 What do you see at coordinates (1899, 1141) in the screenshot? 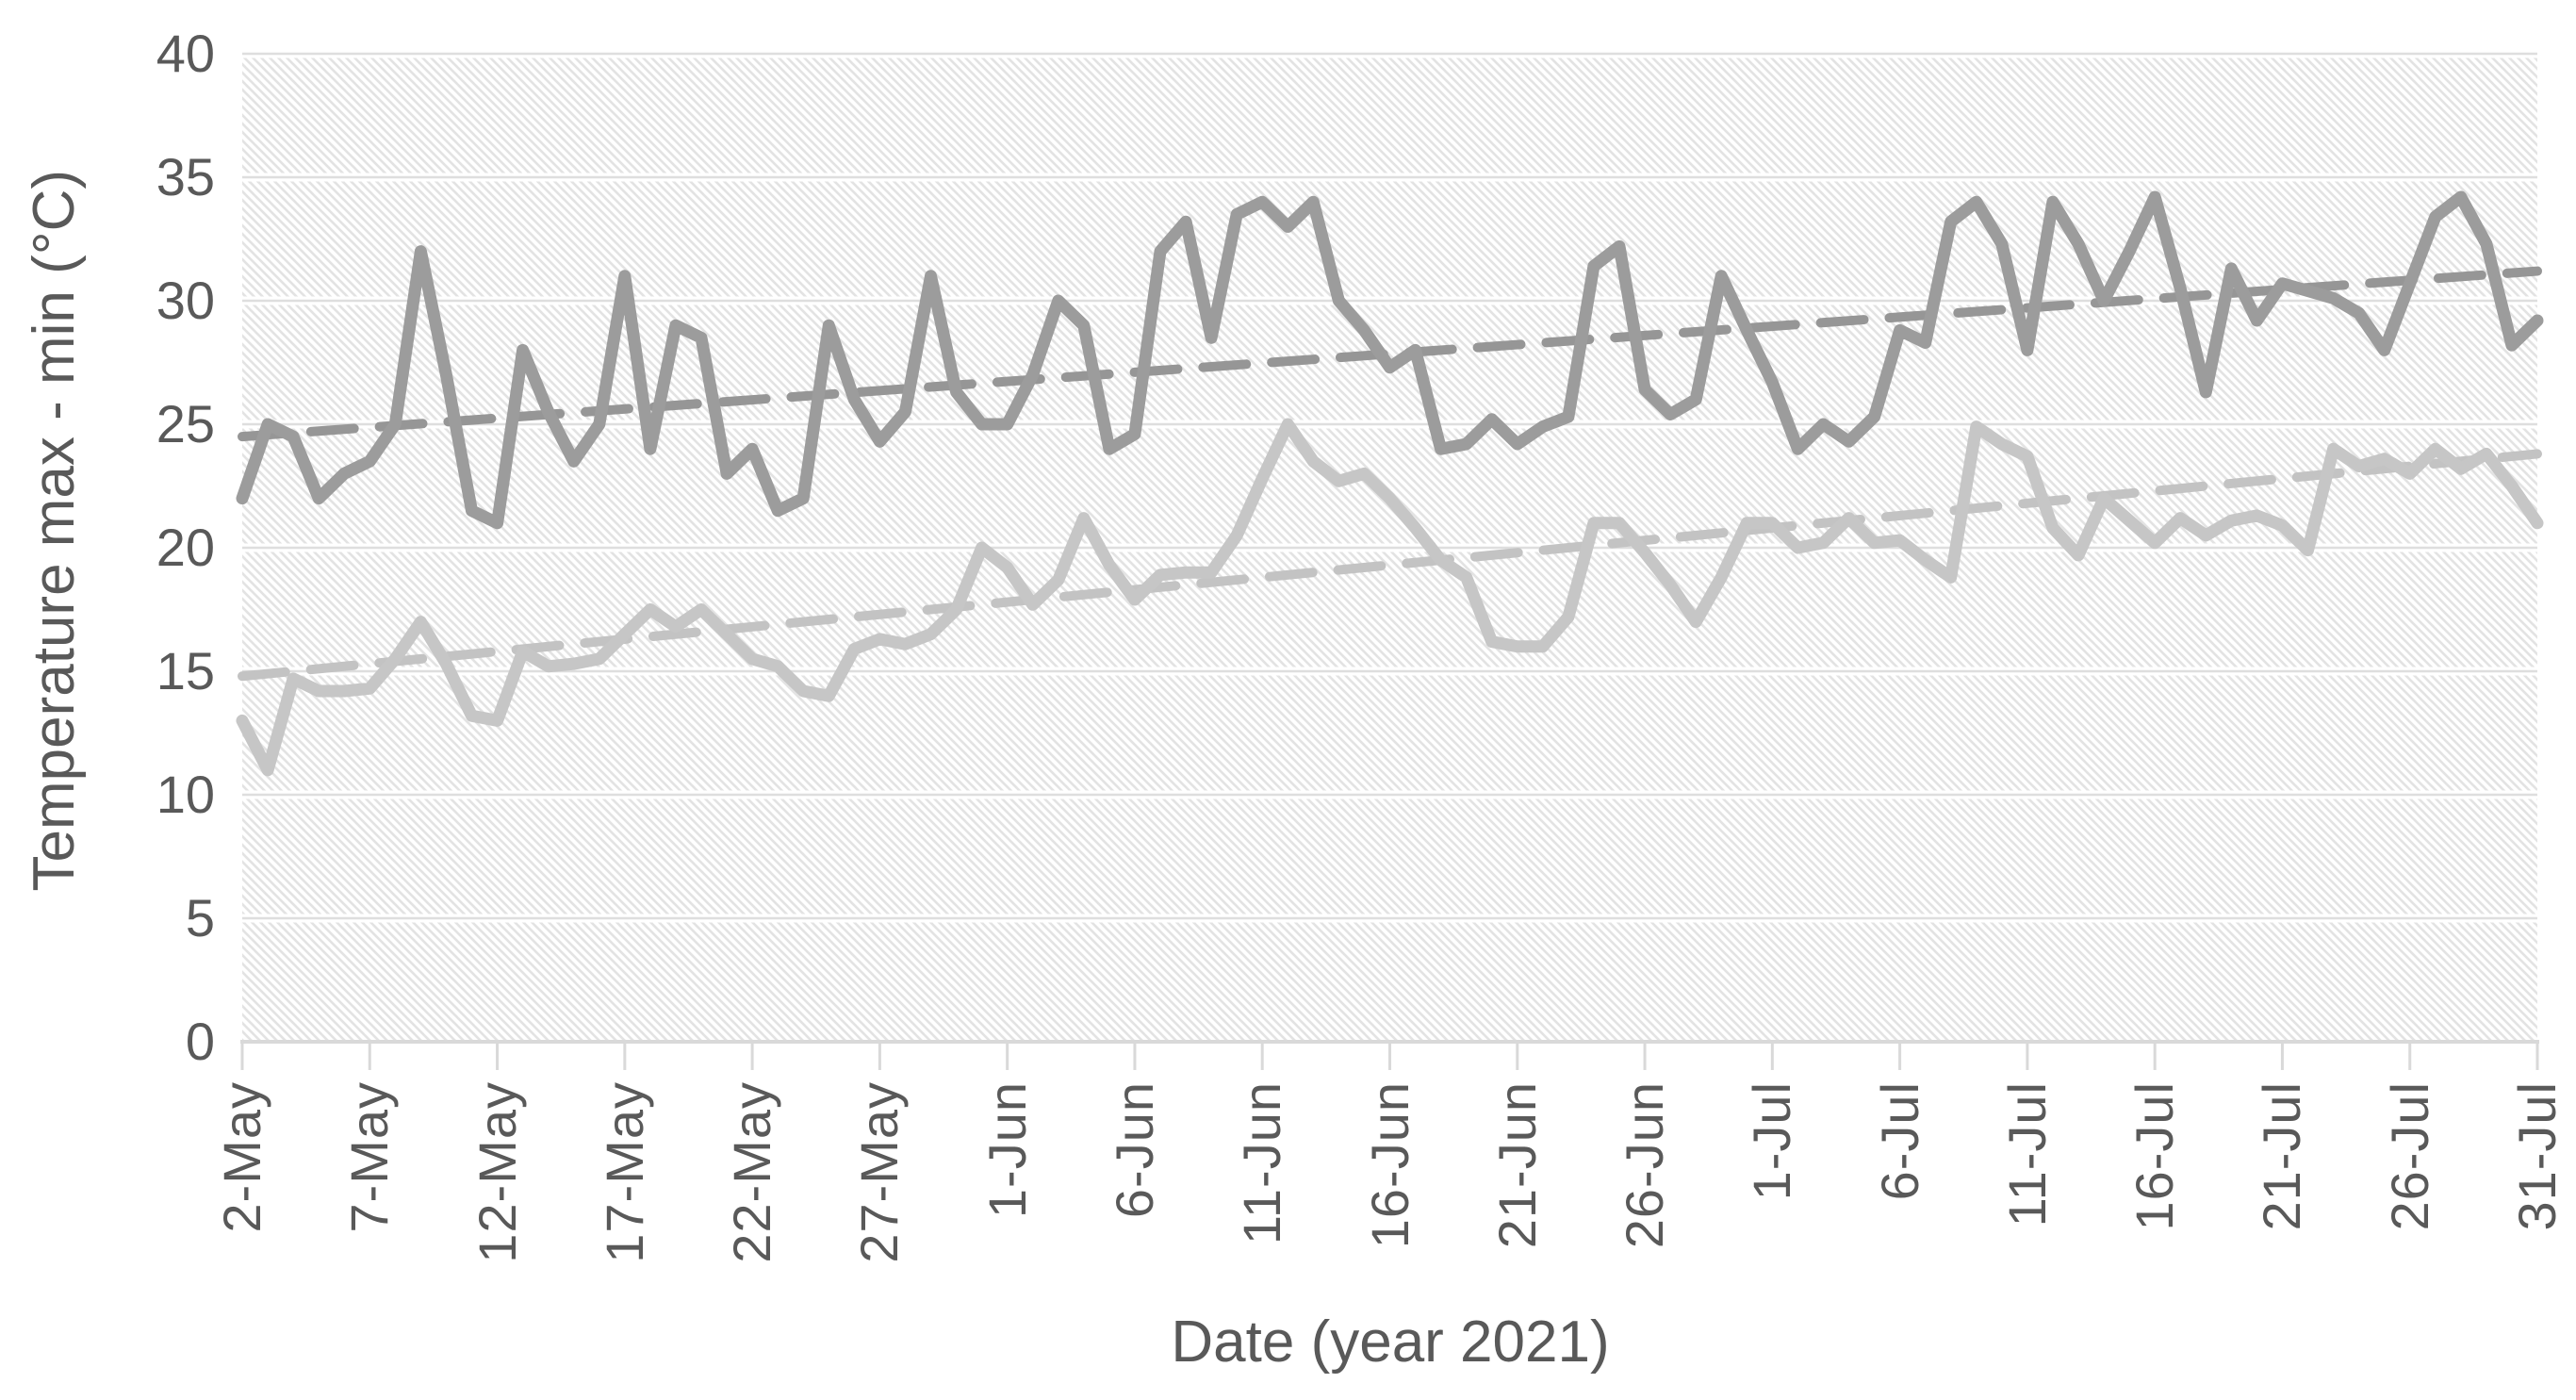
I see `x-tick-label: 6-Jul` at bounding box center [1899, 1141].